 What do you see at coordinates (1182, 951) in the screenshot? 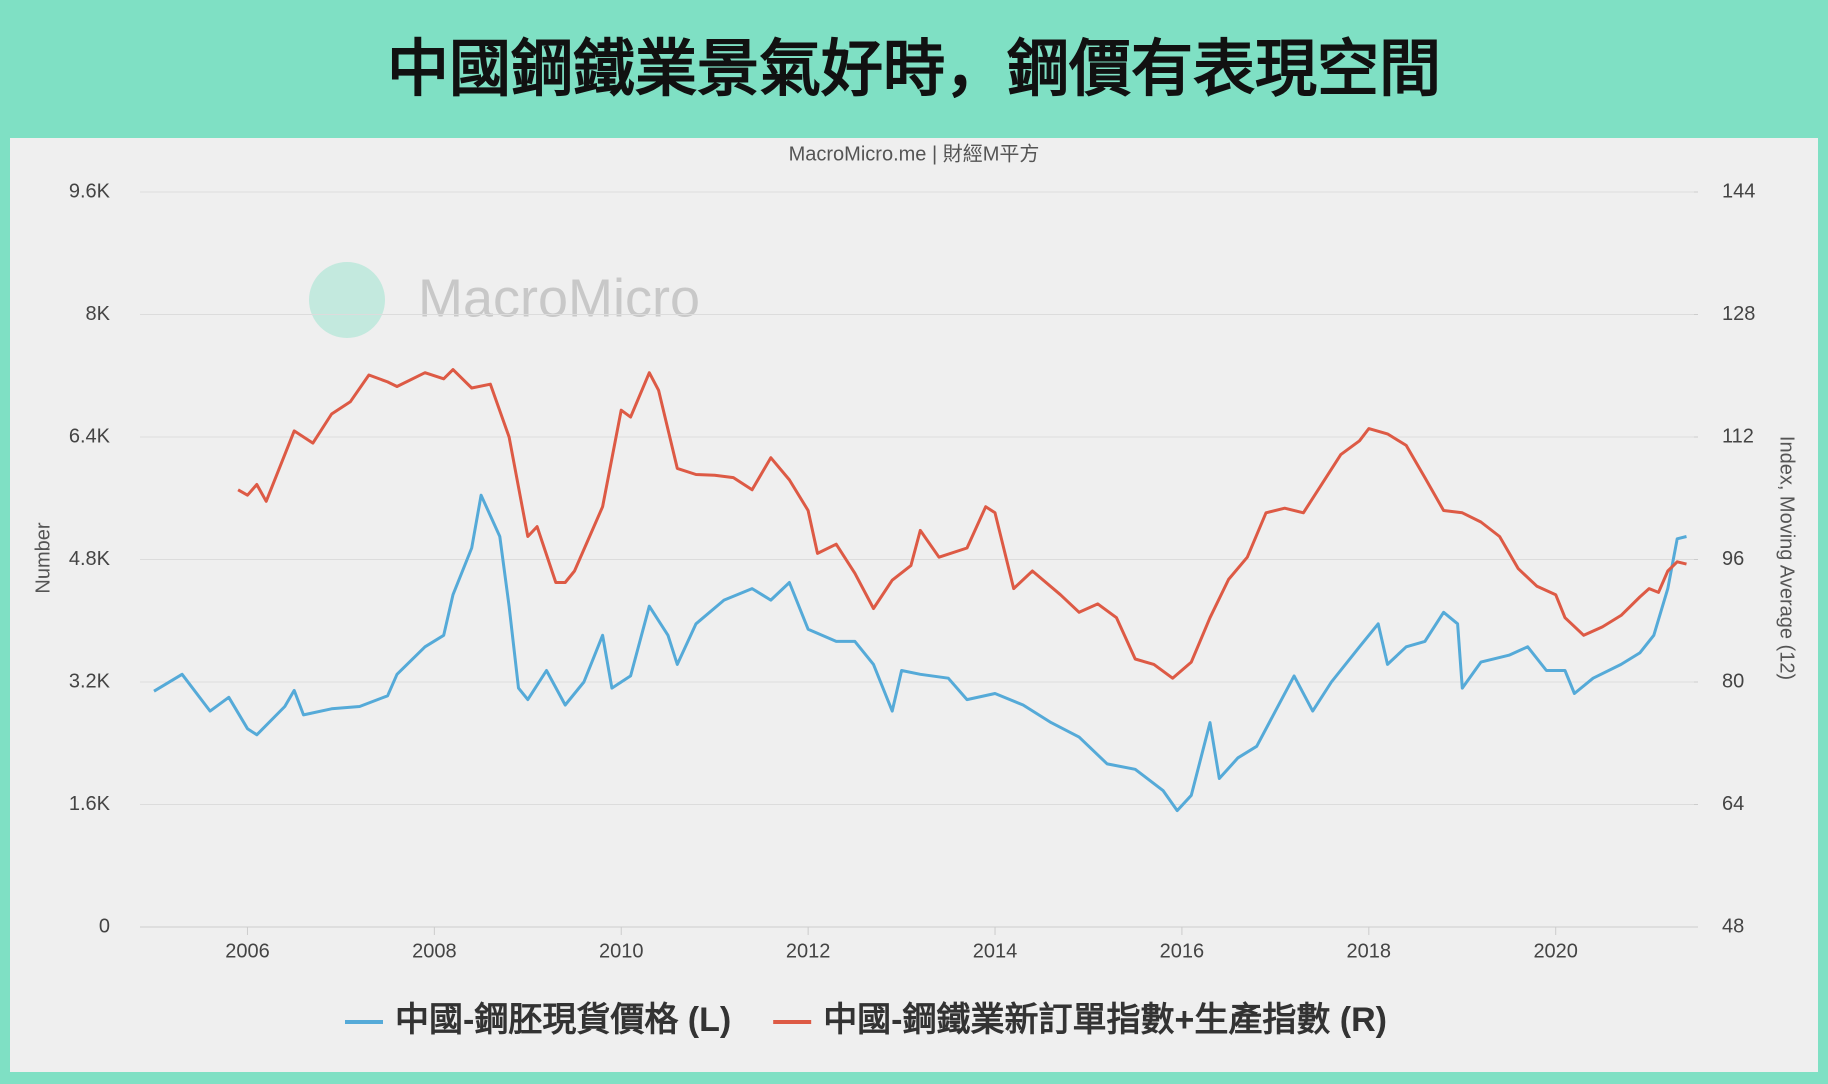
I see `x-tick-label: 2016` at bounding box center [1182, 951].